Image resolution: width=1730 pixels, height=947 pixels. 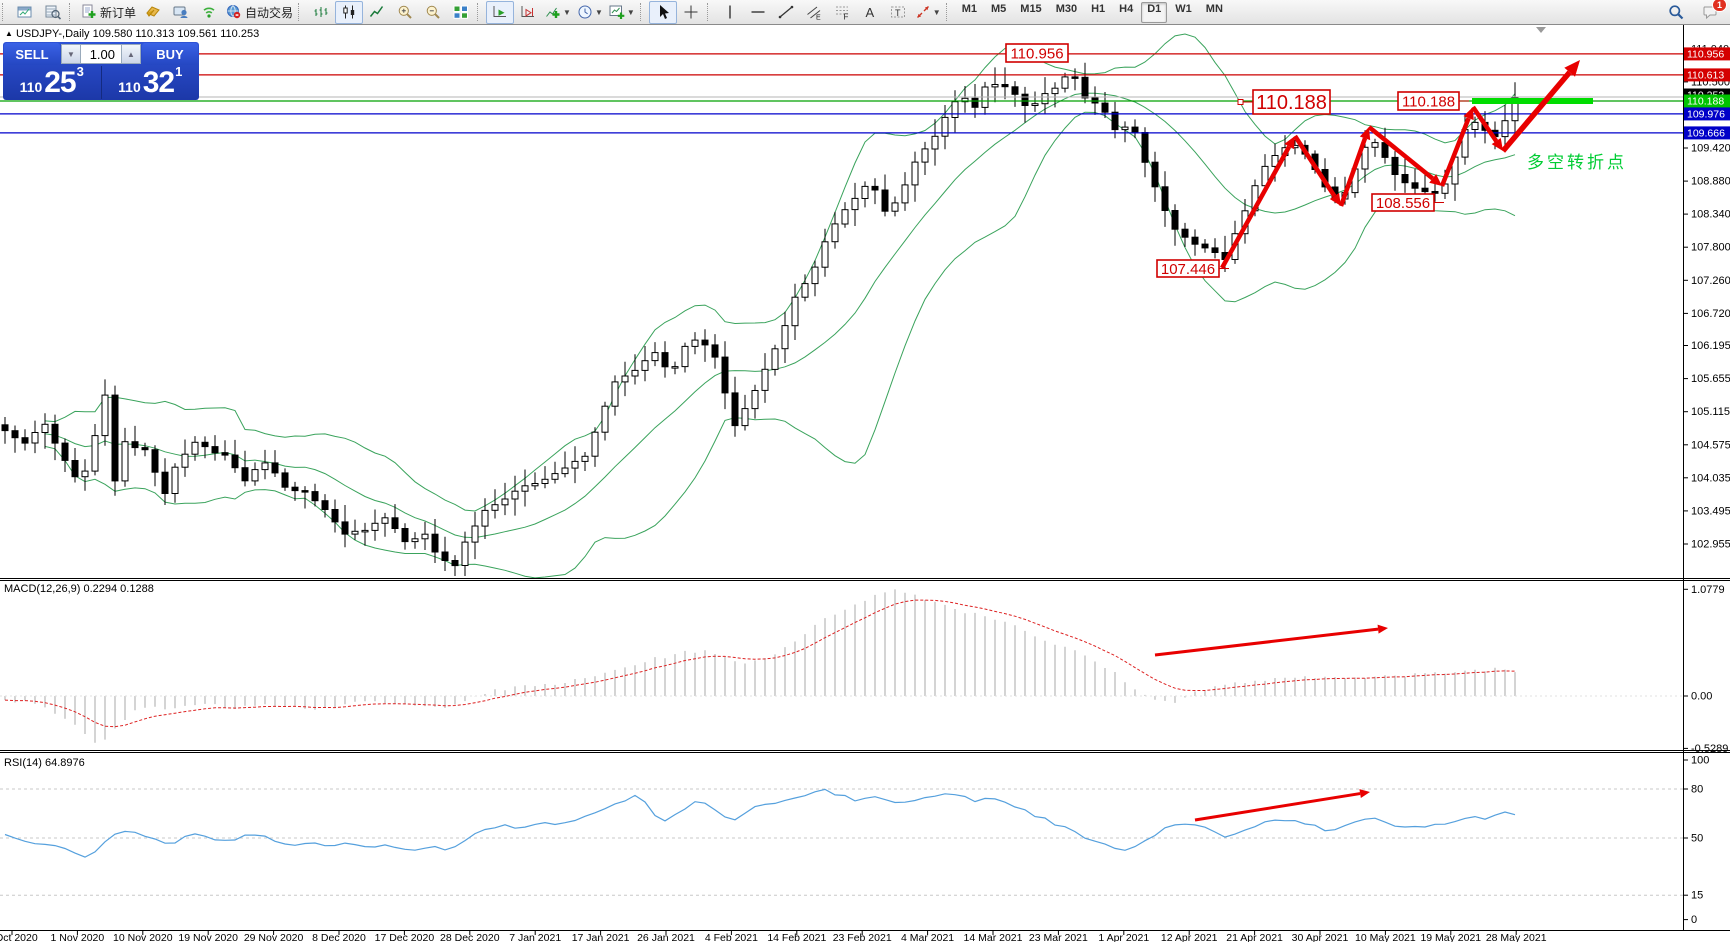 What do you see at coordinates (1710, 248) in the screenshot?
I see `svg-text: 107.800` at bounding box center [1710, 248].